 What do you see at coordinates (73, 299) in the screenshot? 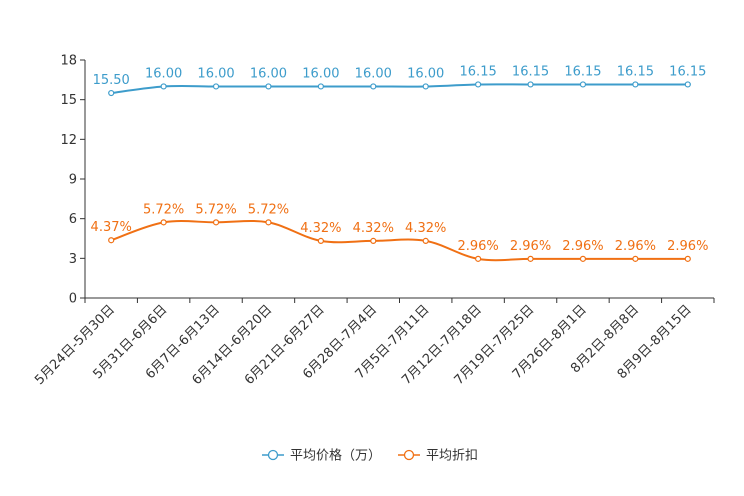
I see `y-tick-label: 0` at bounding box center [73, 299].